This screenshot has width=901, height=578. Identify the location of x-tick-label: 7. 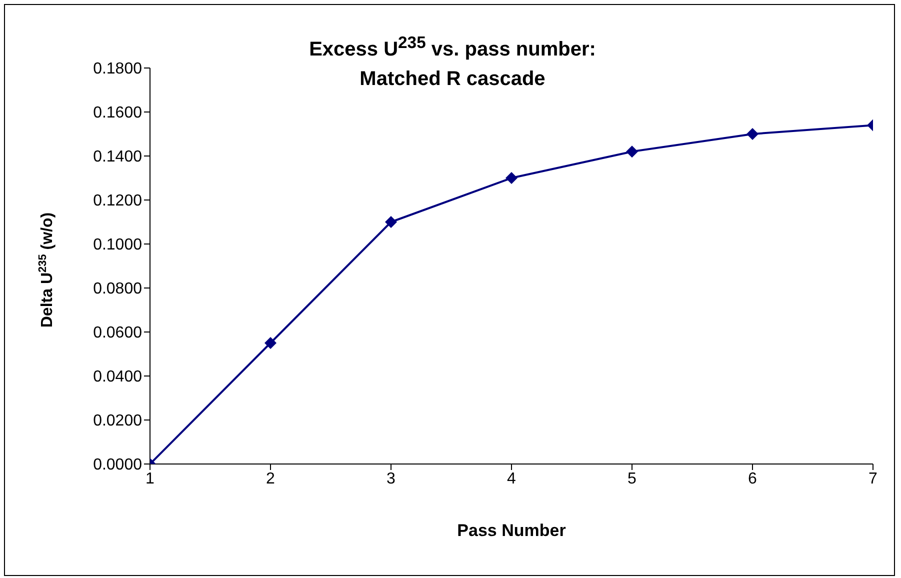
(873, 479).